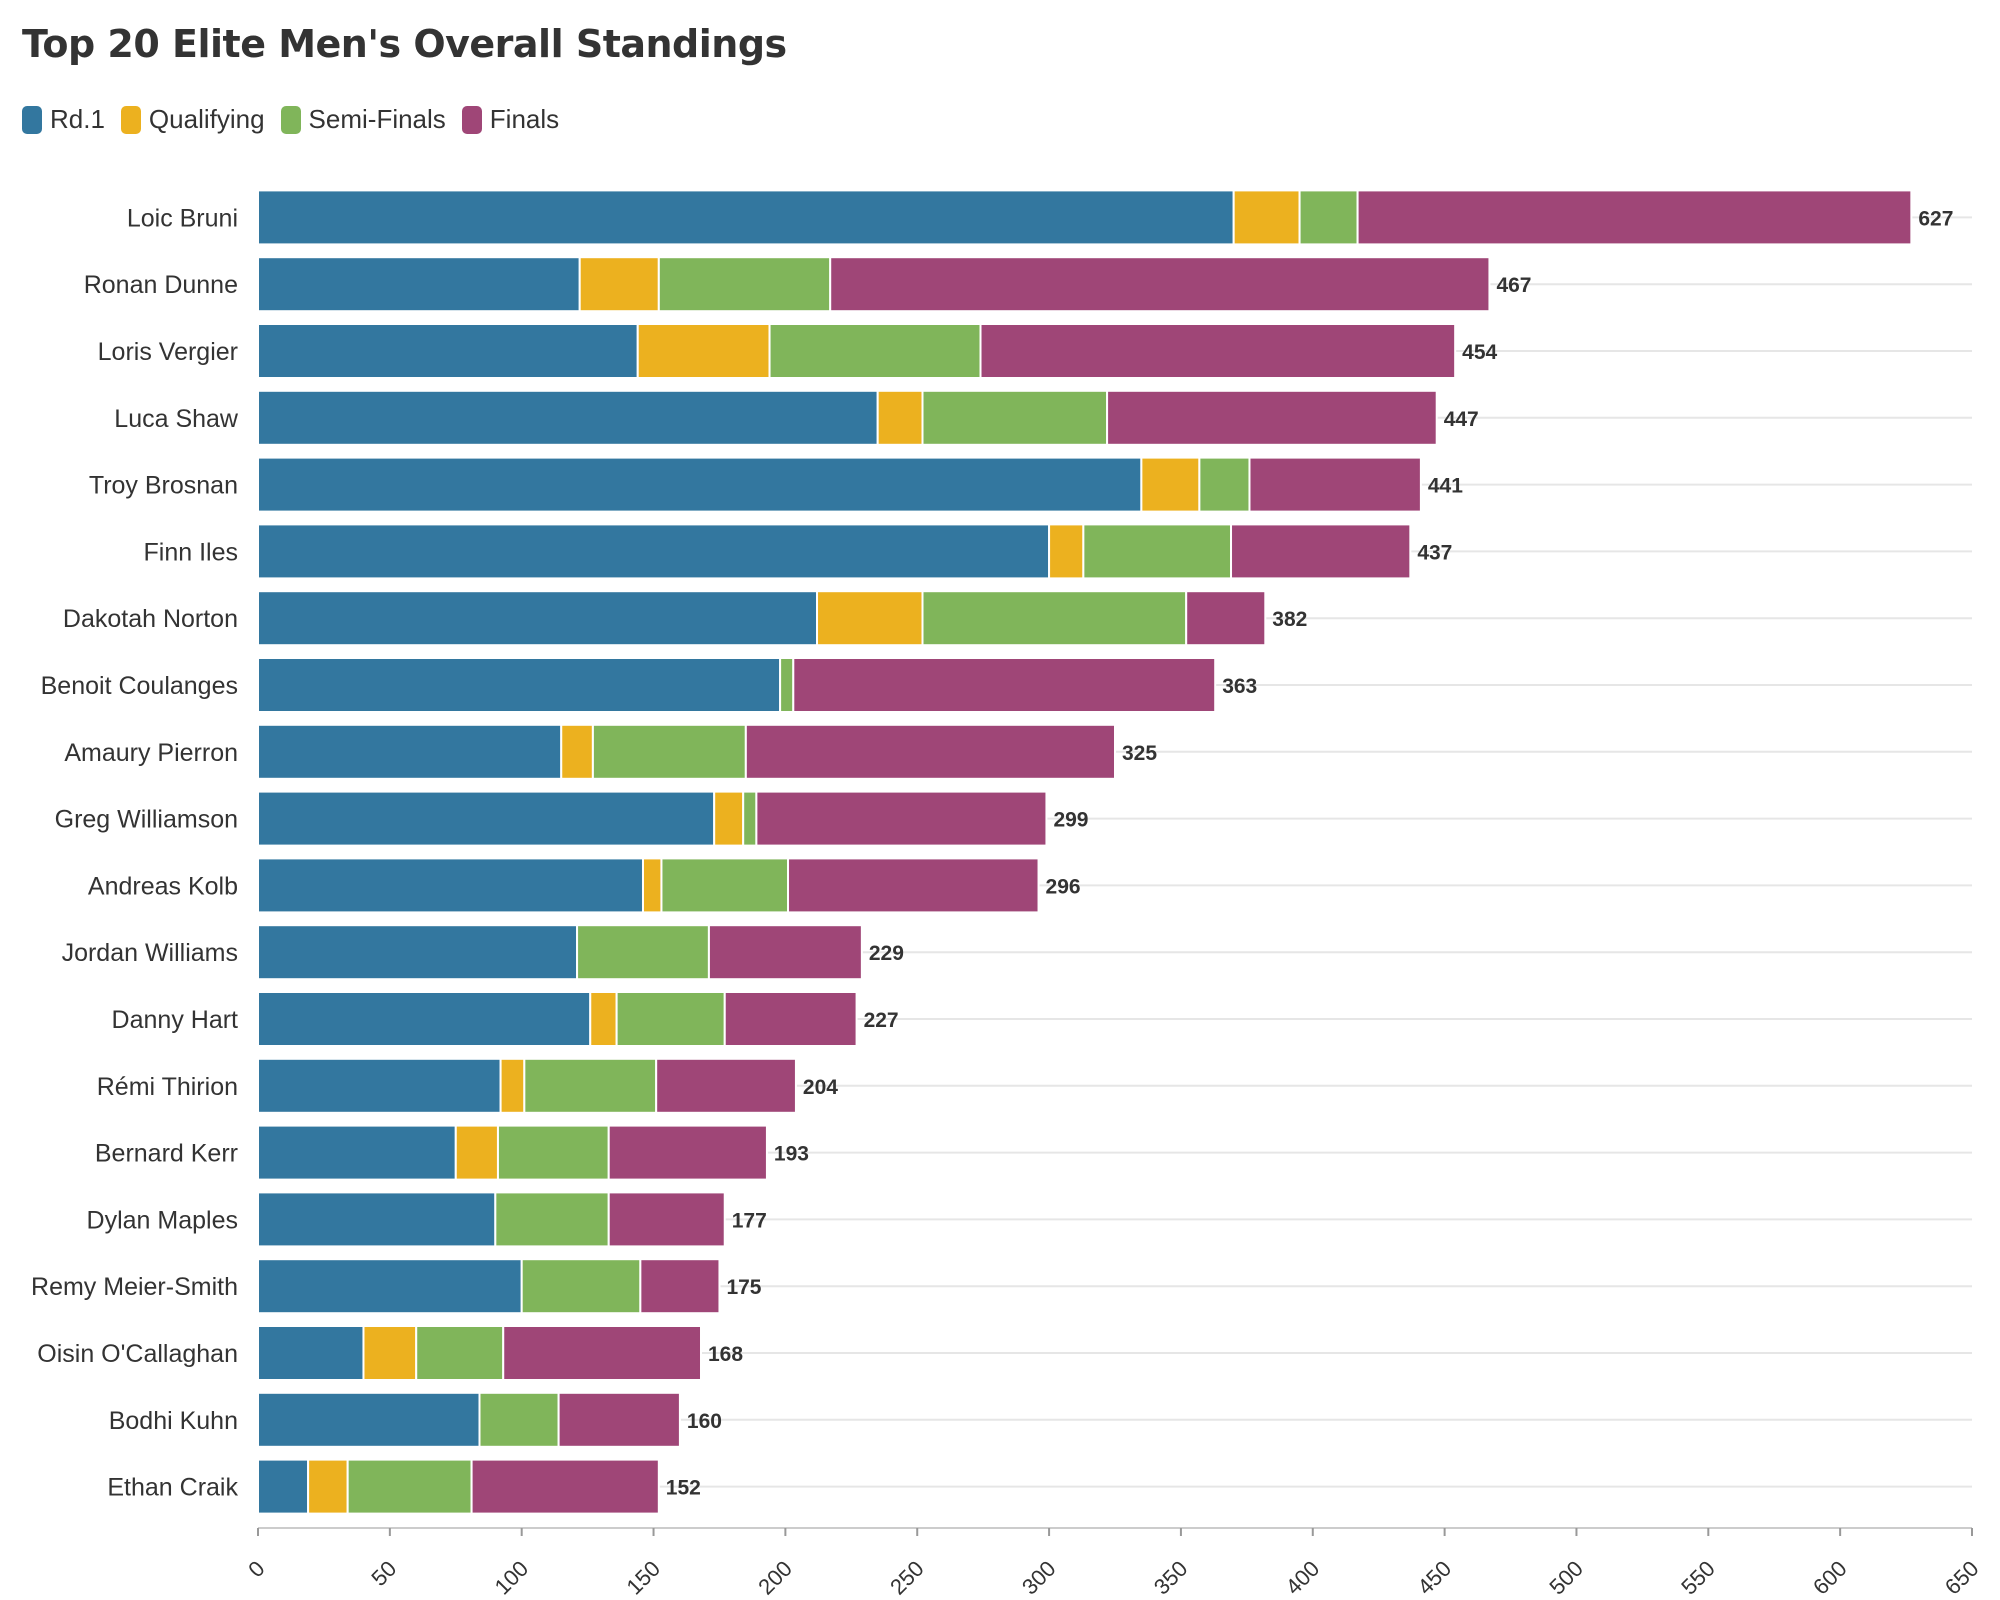 This screenshot has height=1600, width=2000. Describe the element at coordinates (146, 820) in the screenshot. I see `category-label: Greg Williamson` at that location.